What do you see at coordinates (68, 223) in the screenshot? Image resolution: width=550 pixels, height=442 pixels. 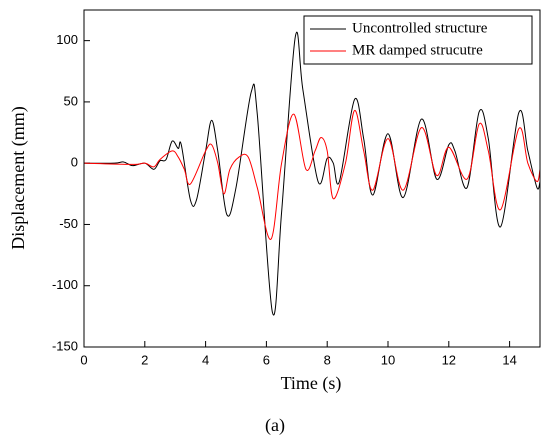 I see `y-tick-label: -50` at bounding box center [68, 223].